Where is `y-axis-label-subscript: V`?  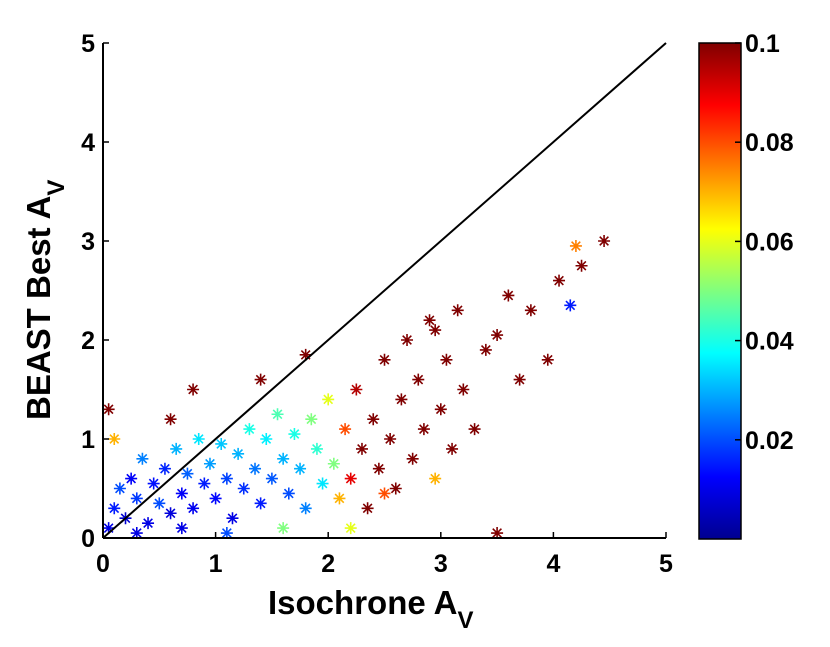
y-axis-label-subscript: V is located at coordinates (56, 188).